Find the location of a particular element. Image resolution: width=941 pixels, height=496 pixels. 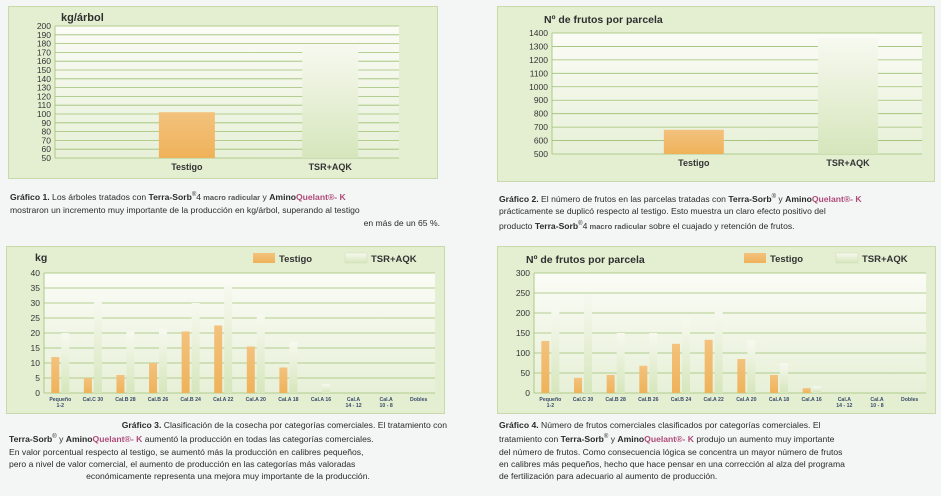

y-tick-label: 1000 is located at coordinates (538, 87).